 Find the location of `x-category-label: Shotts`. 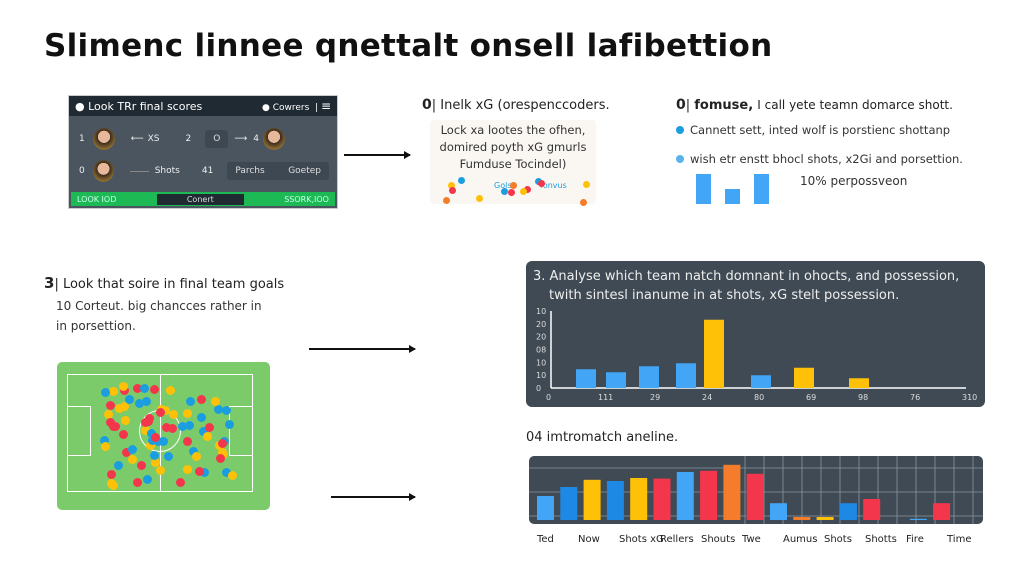

x-category-label: Shotts is located at coordinates (881, 539).